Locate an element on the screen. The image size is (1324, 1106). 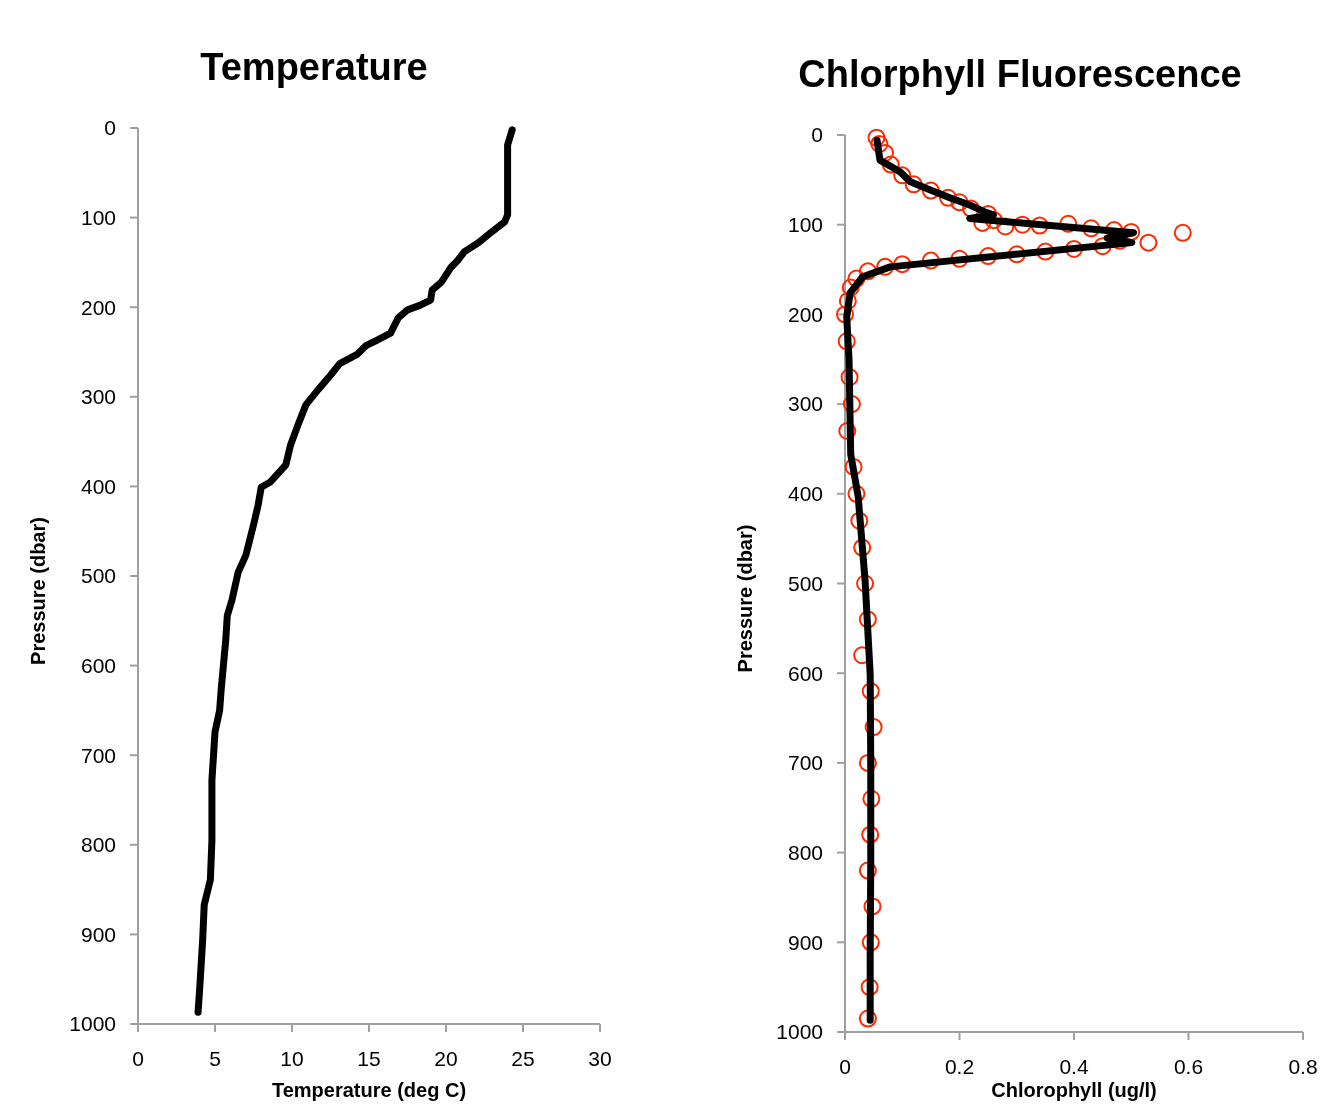
x-tick-label: 0.6 is located at coordinates (1188, 1066).